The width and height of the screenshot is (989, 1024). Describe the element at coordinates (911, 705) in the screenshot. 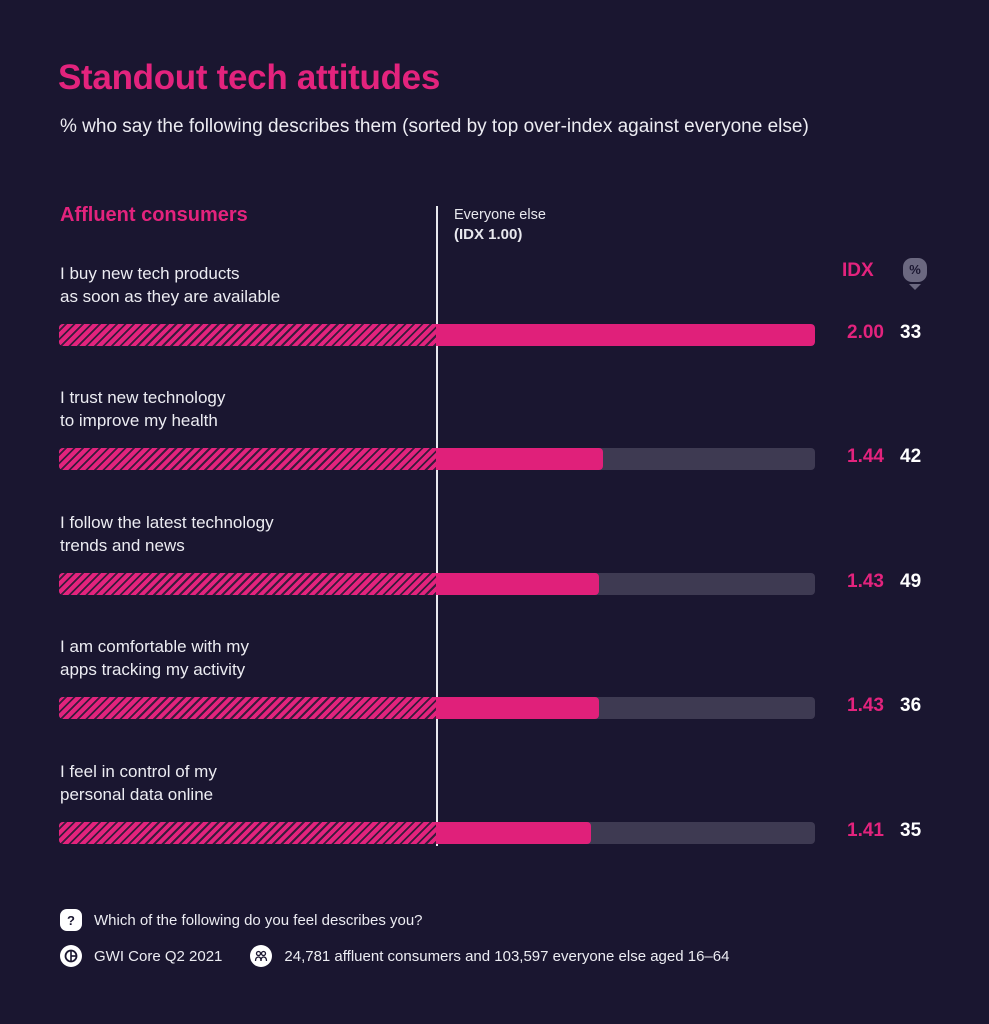

I see `percent-value: 36` at that location.